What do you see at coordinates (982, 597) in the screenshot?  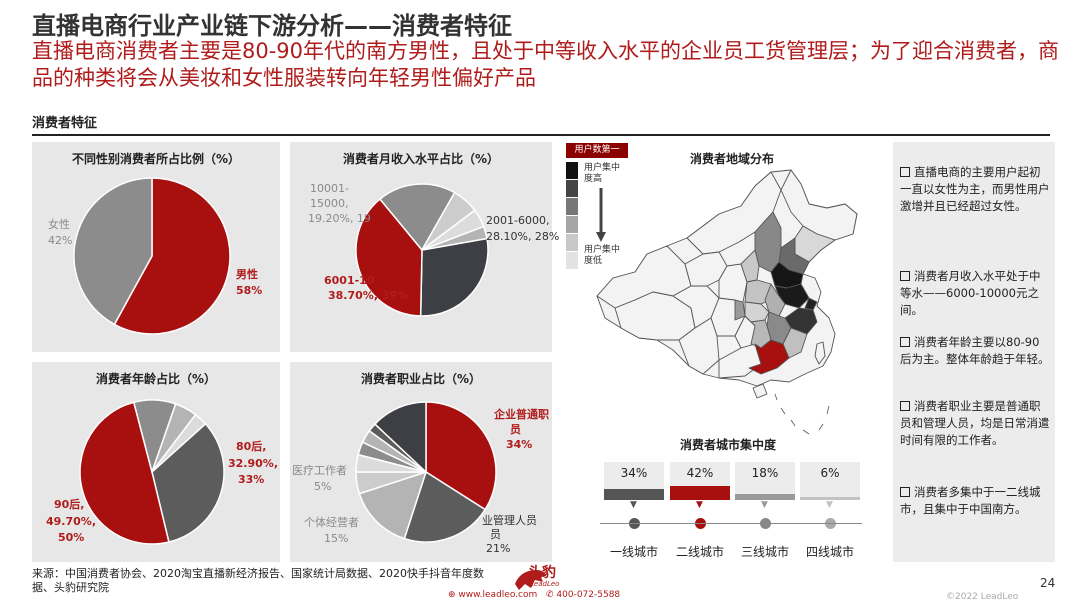 I see `copyright: ©2022 LeadLeo` at bounding box center [982, 597].